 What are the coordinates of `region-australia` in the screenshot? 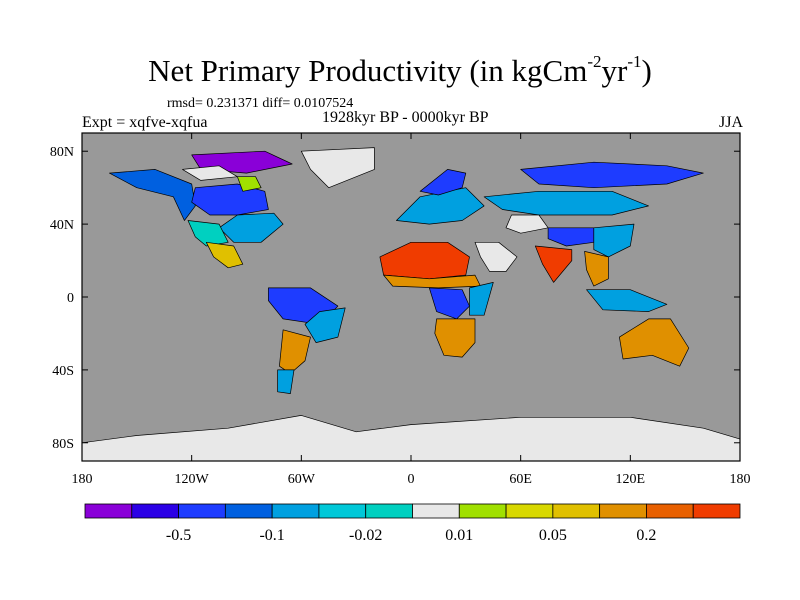 It's located at (654, 342).